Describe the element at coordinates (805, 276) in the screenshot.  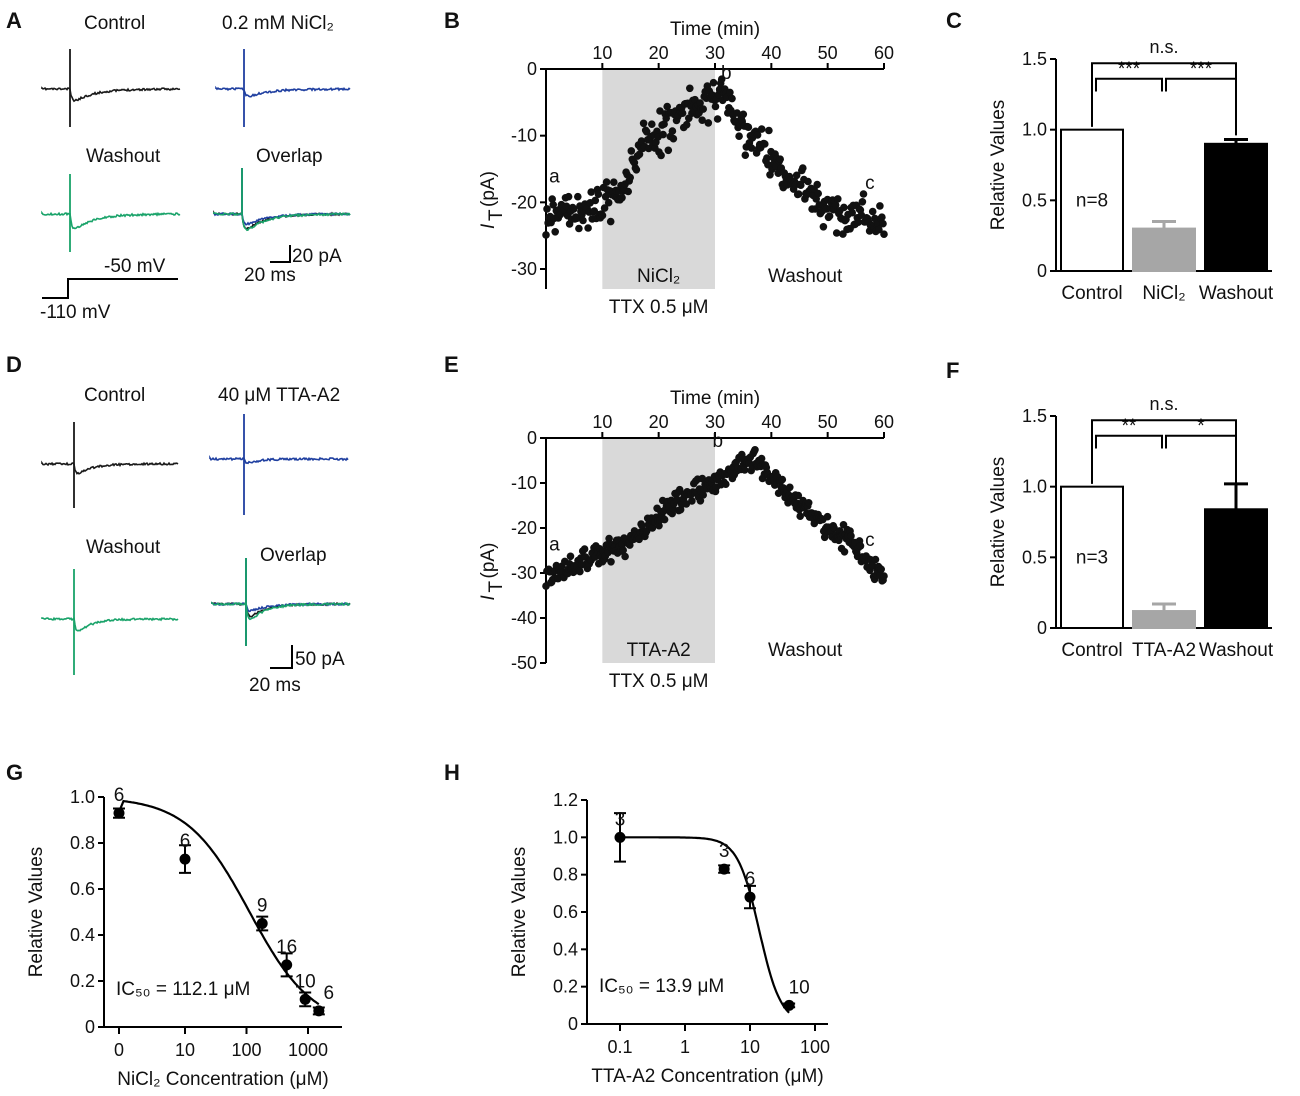
I see `washout-label: Washout` at that location.